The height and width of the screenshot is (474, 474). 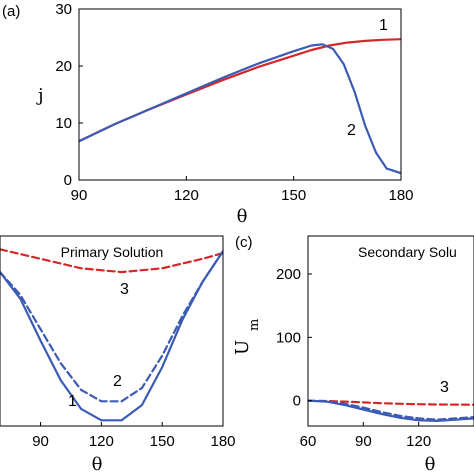 I want to click on panel-c-x-ticks: 60 90 120, so click(x=365, y=436).